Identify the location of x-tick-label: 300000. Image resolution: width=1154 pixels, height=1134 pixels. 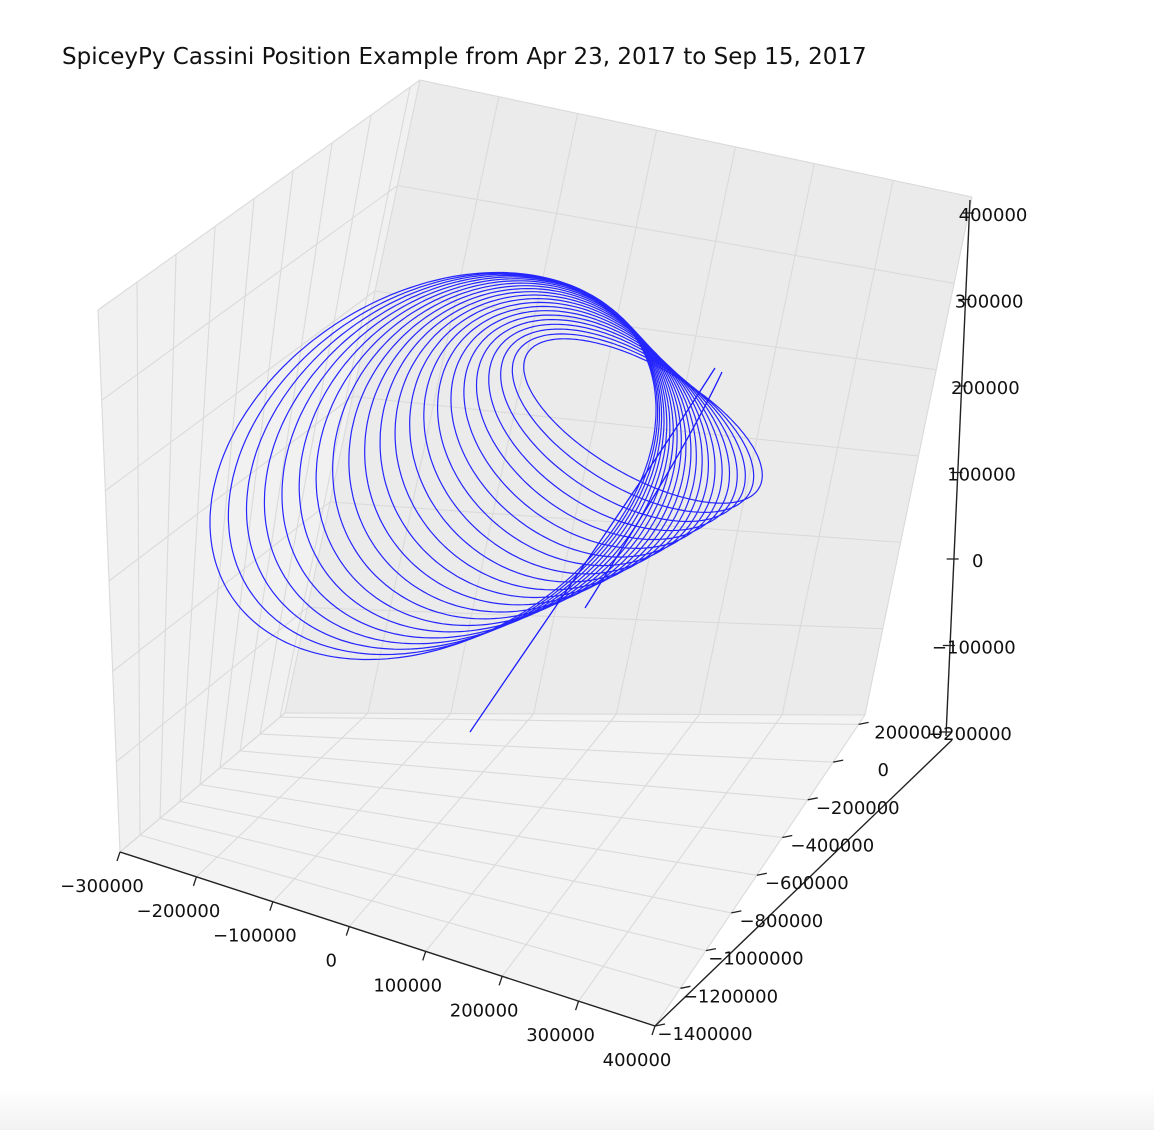
(560, 1035).